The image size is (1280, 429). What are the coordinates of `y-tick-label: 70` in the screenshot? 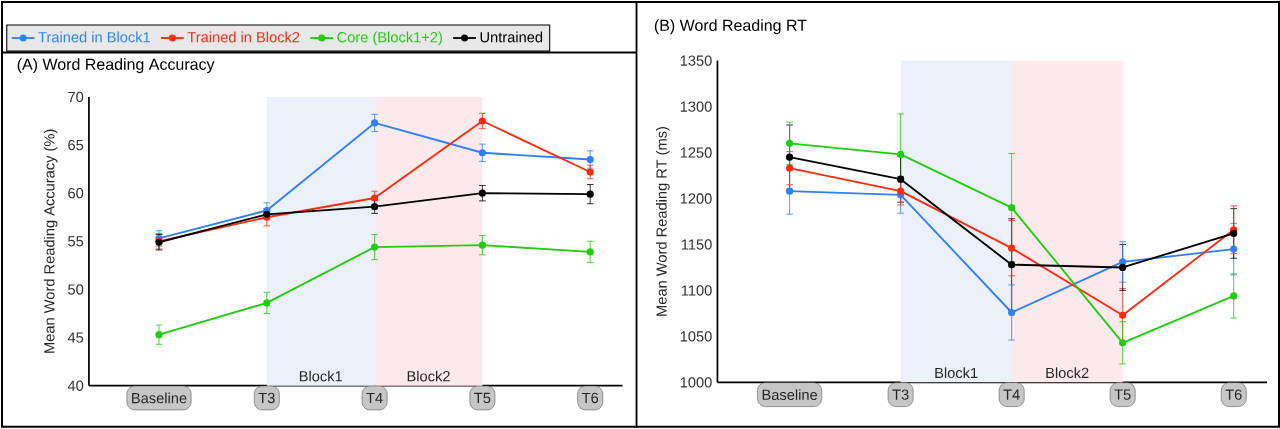 It's located at (76, 97).